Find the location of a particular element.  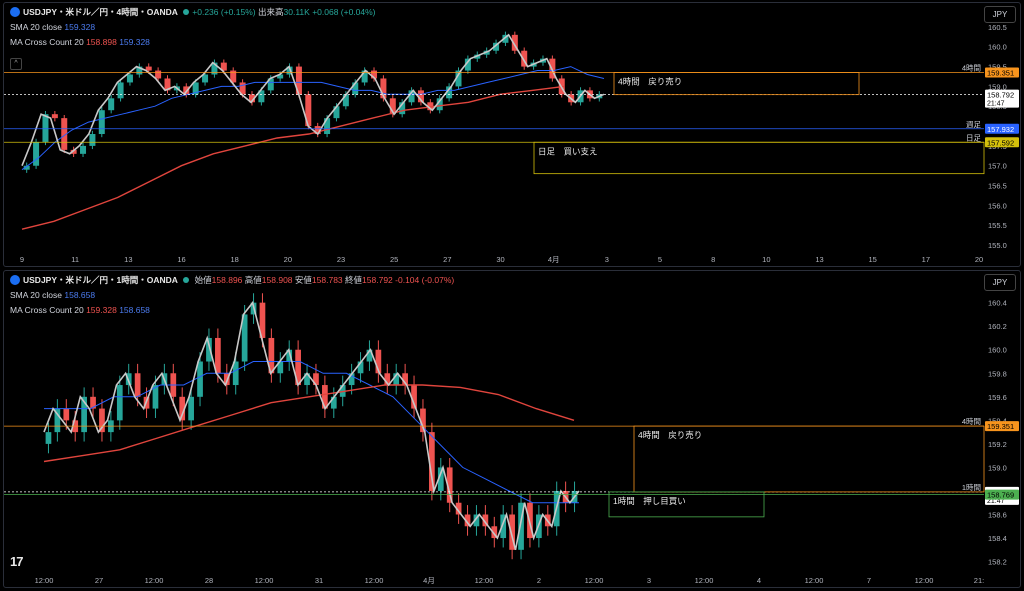

x-tick-label: 17 is located at coordinates (926, 259).